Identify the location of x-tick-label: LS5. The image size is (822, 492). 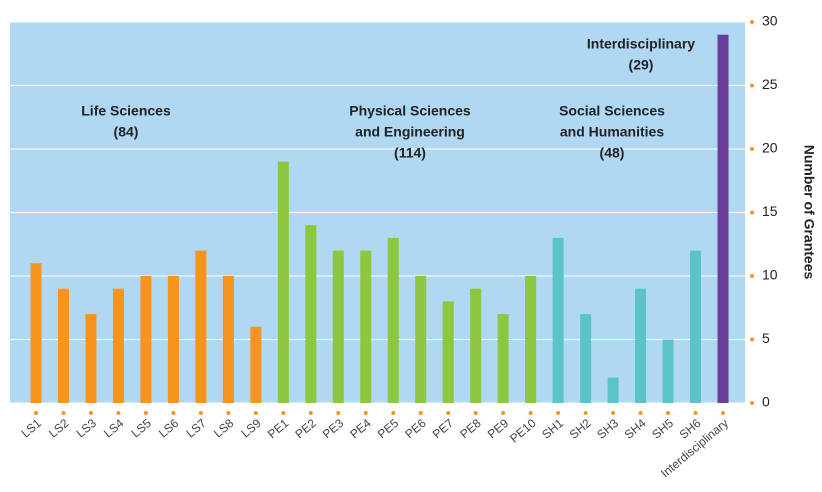
(142, 428).